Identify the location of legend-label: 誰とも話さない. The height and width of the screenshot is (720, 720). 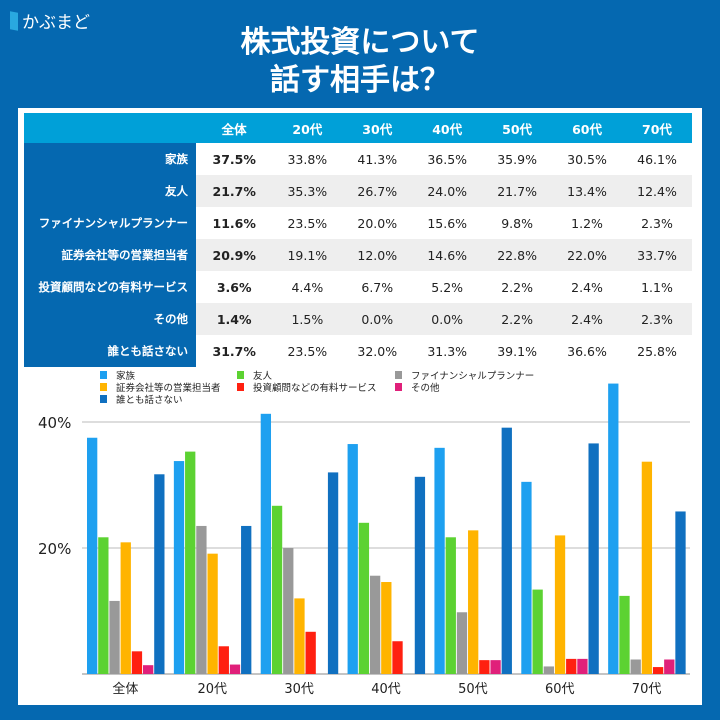
(149, 400).